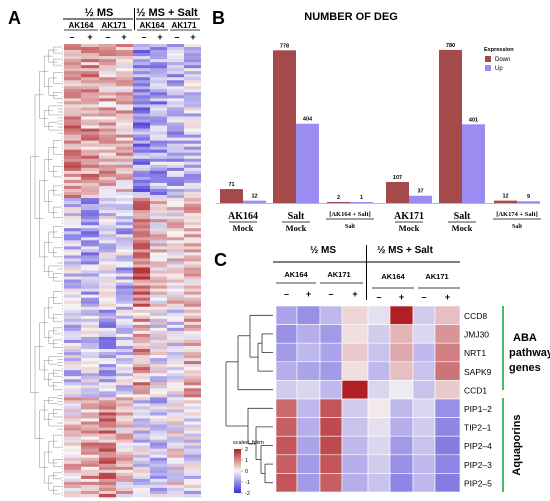 Image resolution: width=550 pixels, height=501 pixels. I want to click on panel-c-trt-5: –, so click(378, 297).